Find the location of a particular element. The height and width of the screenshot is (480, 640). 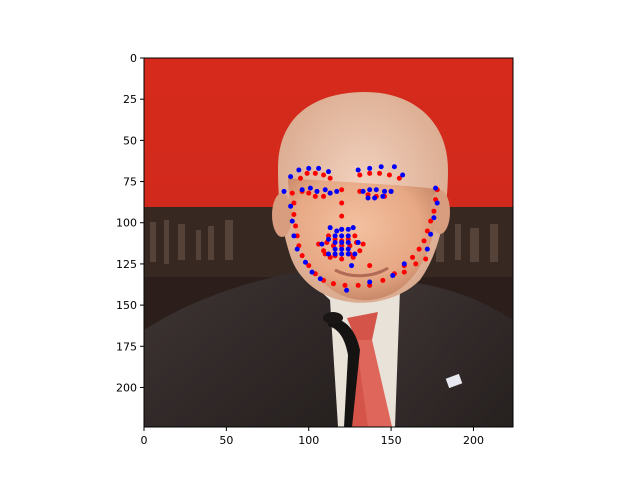

x-axis-ticks: 0 50 100 150 200 is located at coordinates (312, 437).